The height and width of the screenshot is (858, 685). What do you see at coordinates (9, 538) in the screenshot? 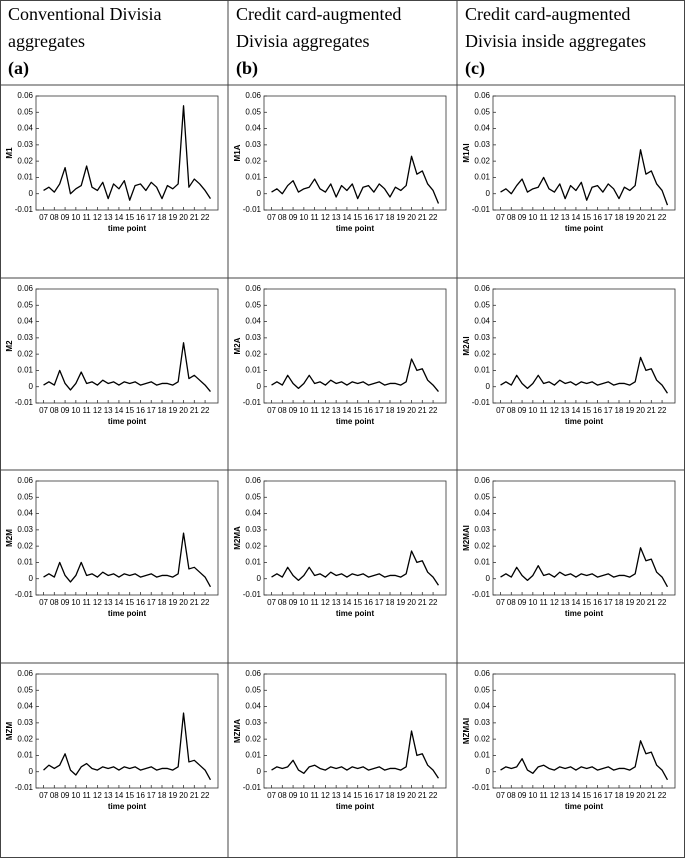
I see `y-axis-label: M2M` at bounding box center [9, 538].